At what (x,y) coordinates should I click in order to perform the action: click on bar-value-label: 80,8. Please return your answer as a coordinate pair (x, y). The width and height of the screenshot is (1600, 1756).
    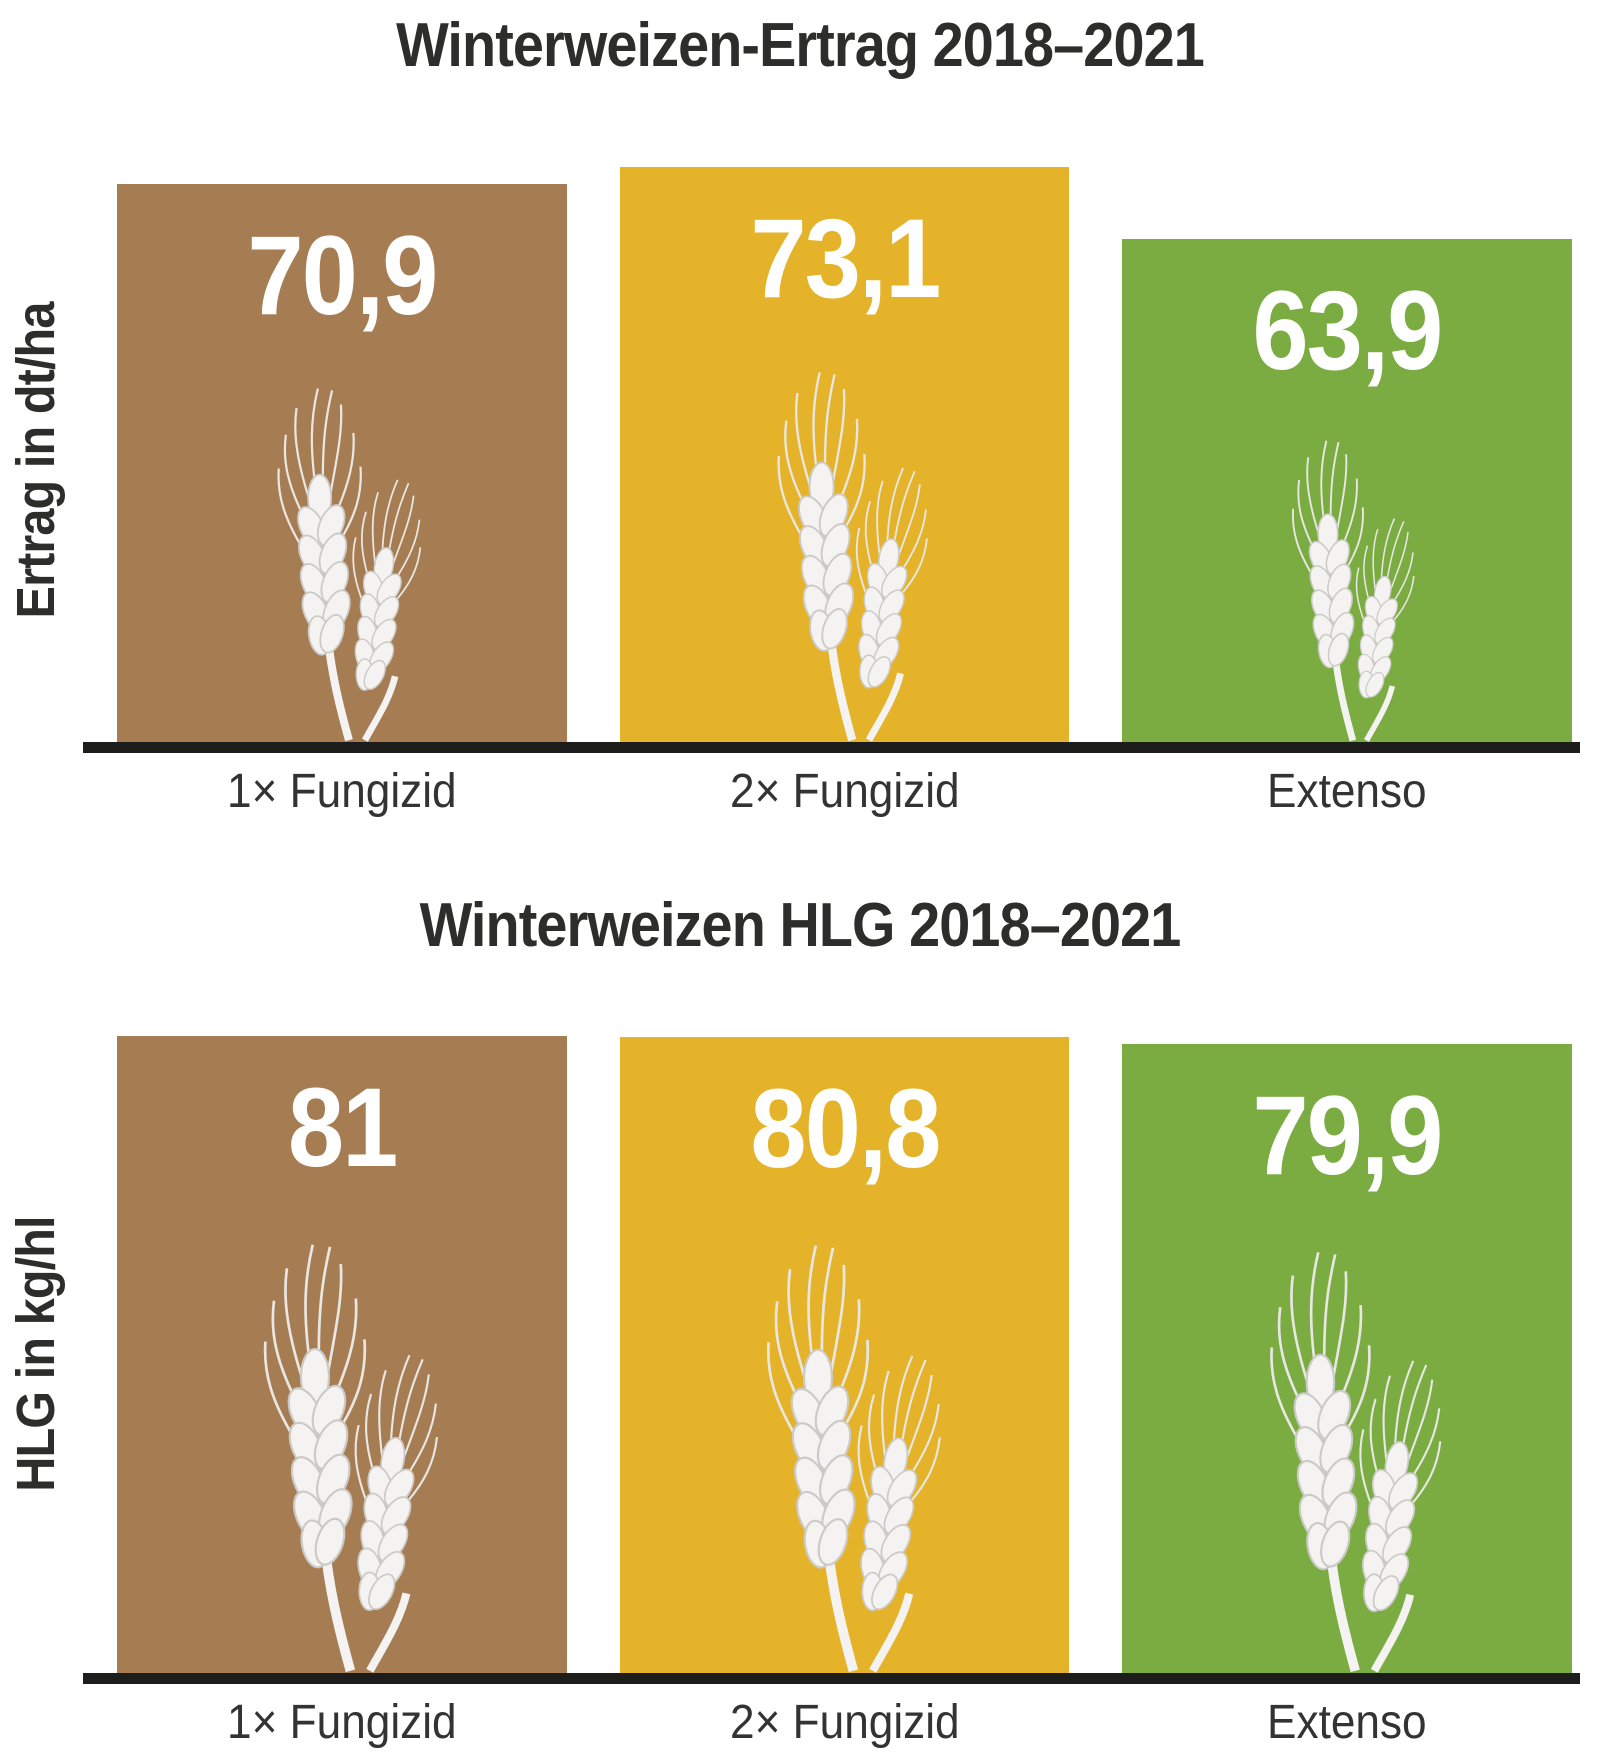
    Looking at the image, I should click on (845, 1128).